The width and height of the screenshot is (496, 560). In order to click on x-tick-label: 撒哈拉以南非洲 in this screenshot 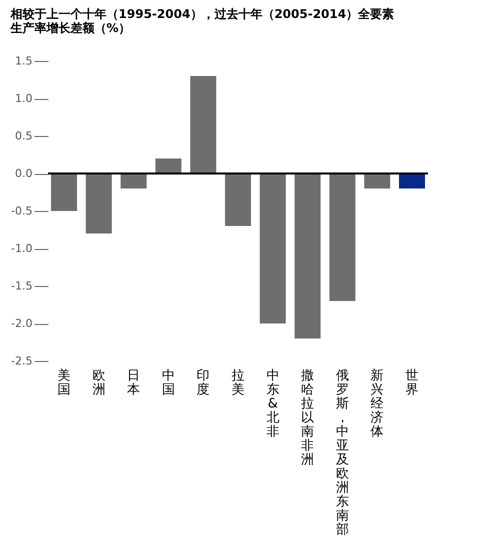, I will do `click(307, 418)`.